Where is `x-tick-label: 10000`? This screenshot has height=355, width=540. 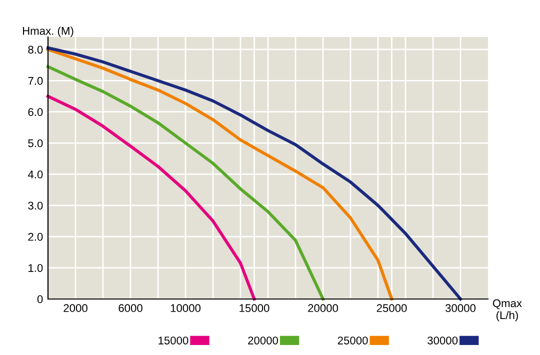
x-tick-label: 10000 is located at coordinates (185, 308).